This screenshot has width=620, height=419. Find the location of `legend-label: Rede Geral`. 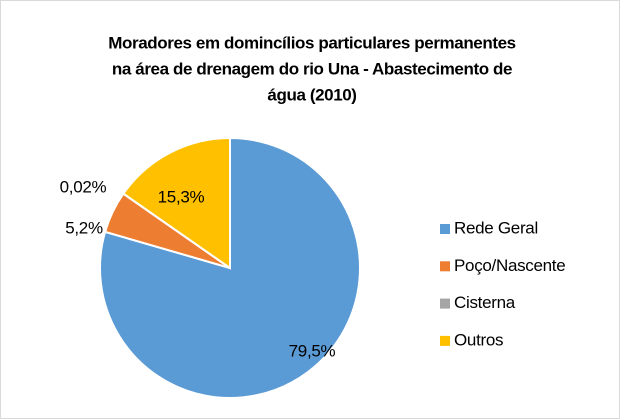

legend-label: Rede Geral is located at coordinates (496, 227).